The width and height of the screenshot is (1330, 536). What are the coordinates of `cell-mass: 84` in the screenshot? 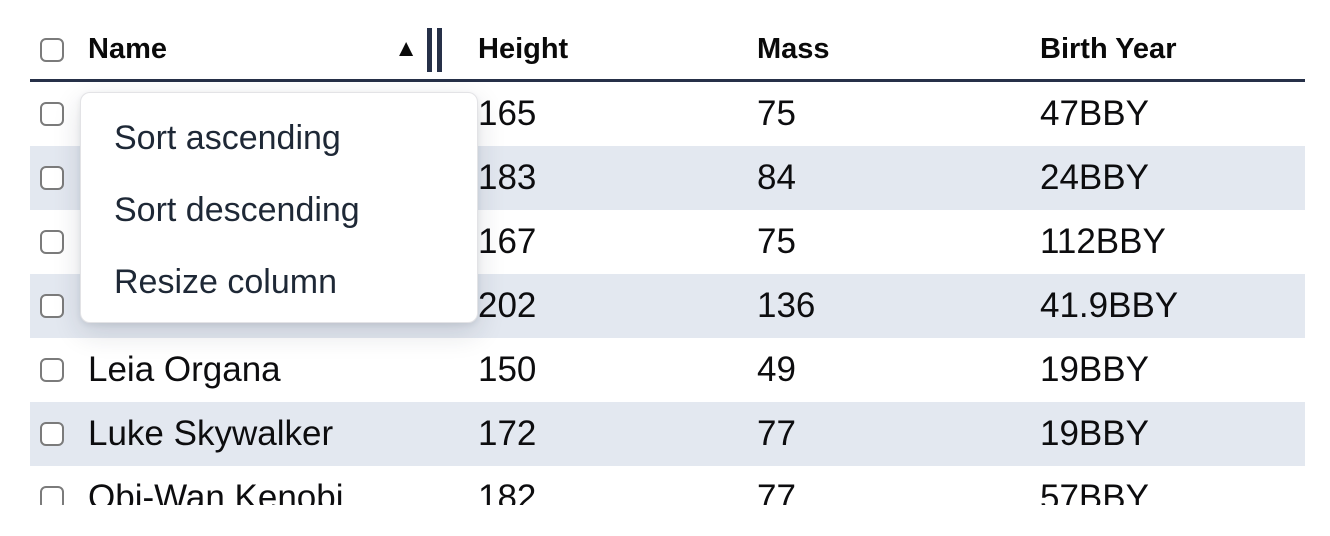 It's located at (776, 177).